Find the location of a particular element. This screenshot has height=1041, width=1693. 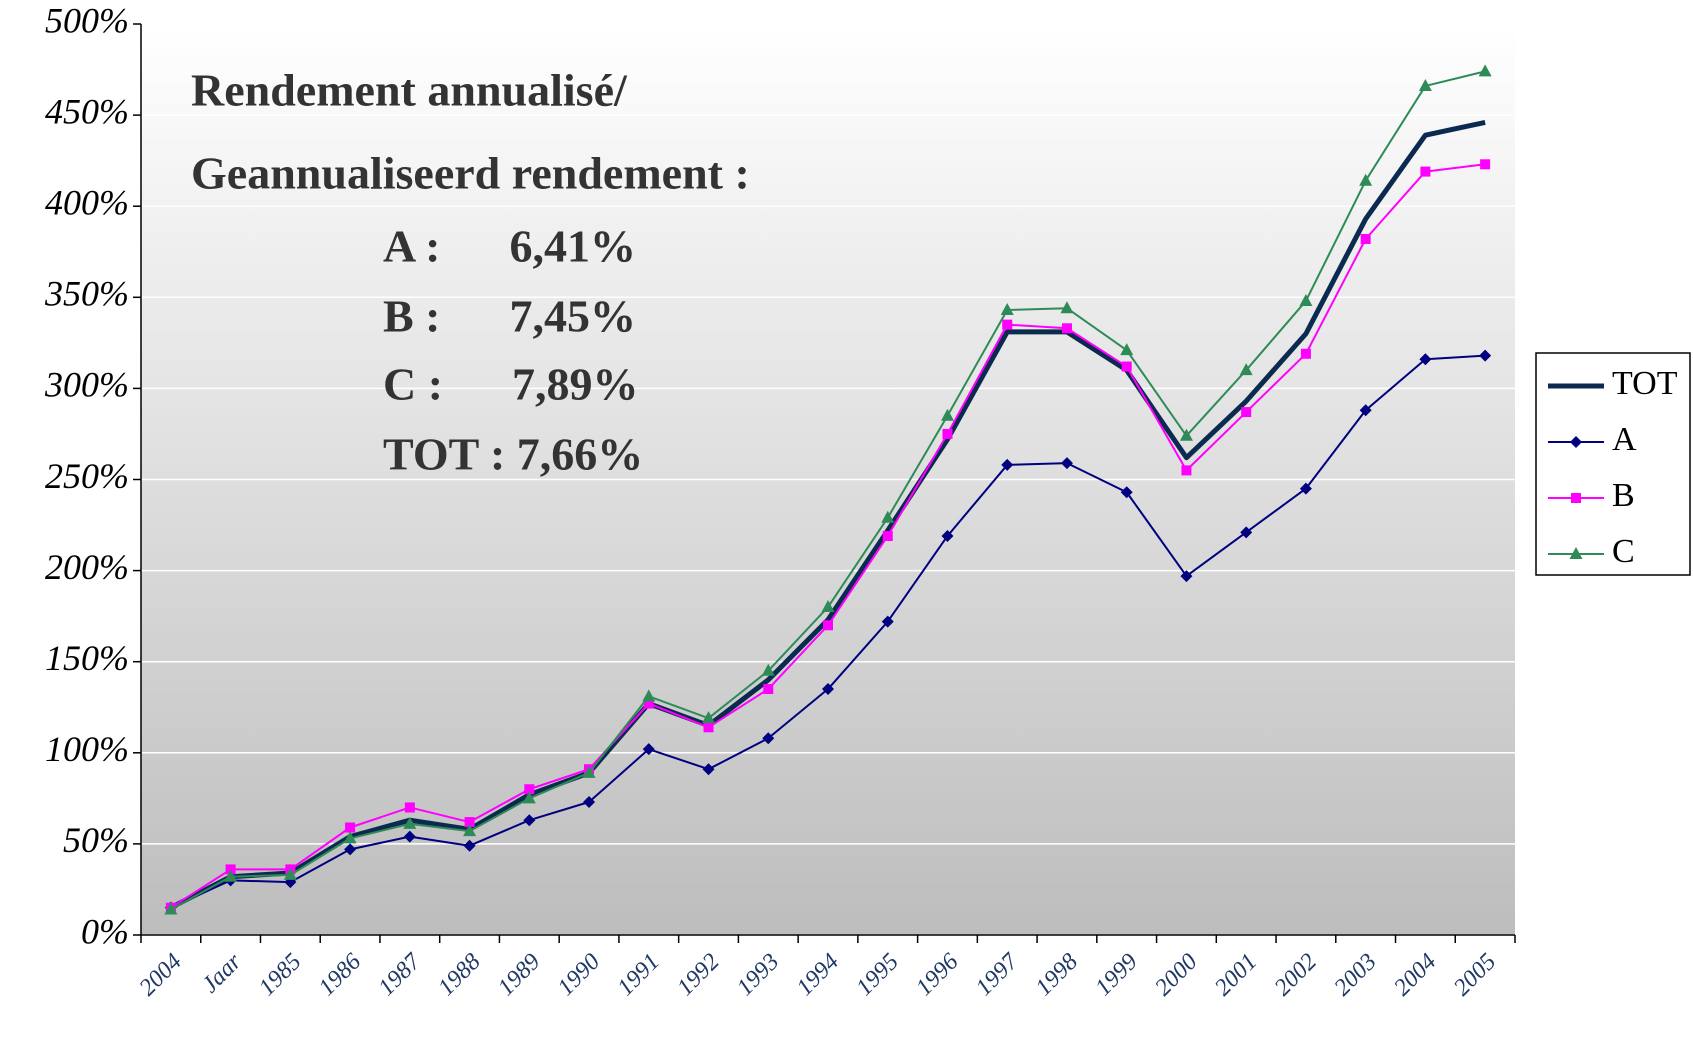

x-tick-label: 1995 is located at coordinates (878, 975).